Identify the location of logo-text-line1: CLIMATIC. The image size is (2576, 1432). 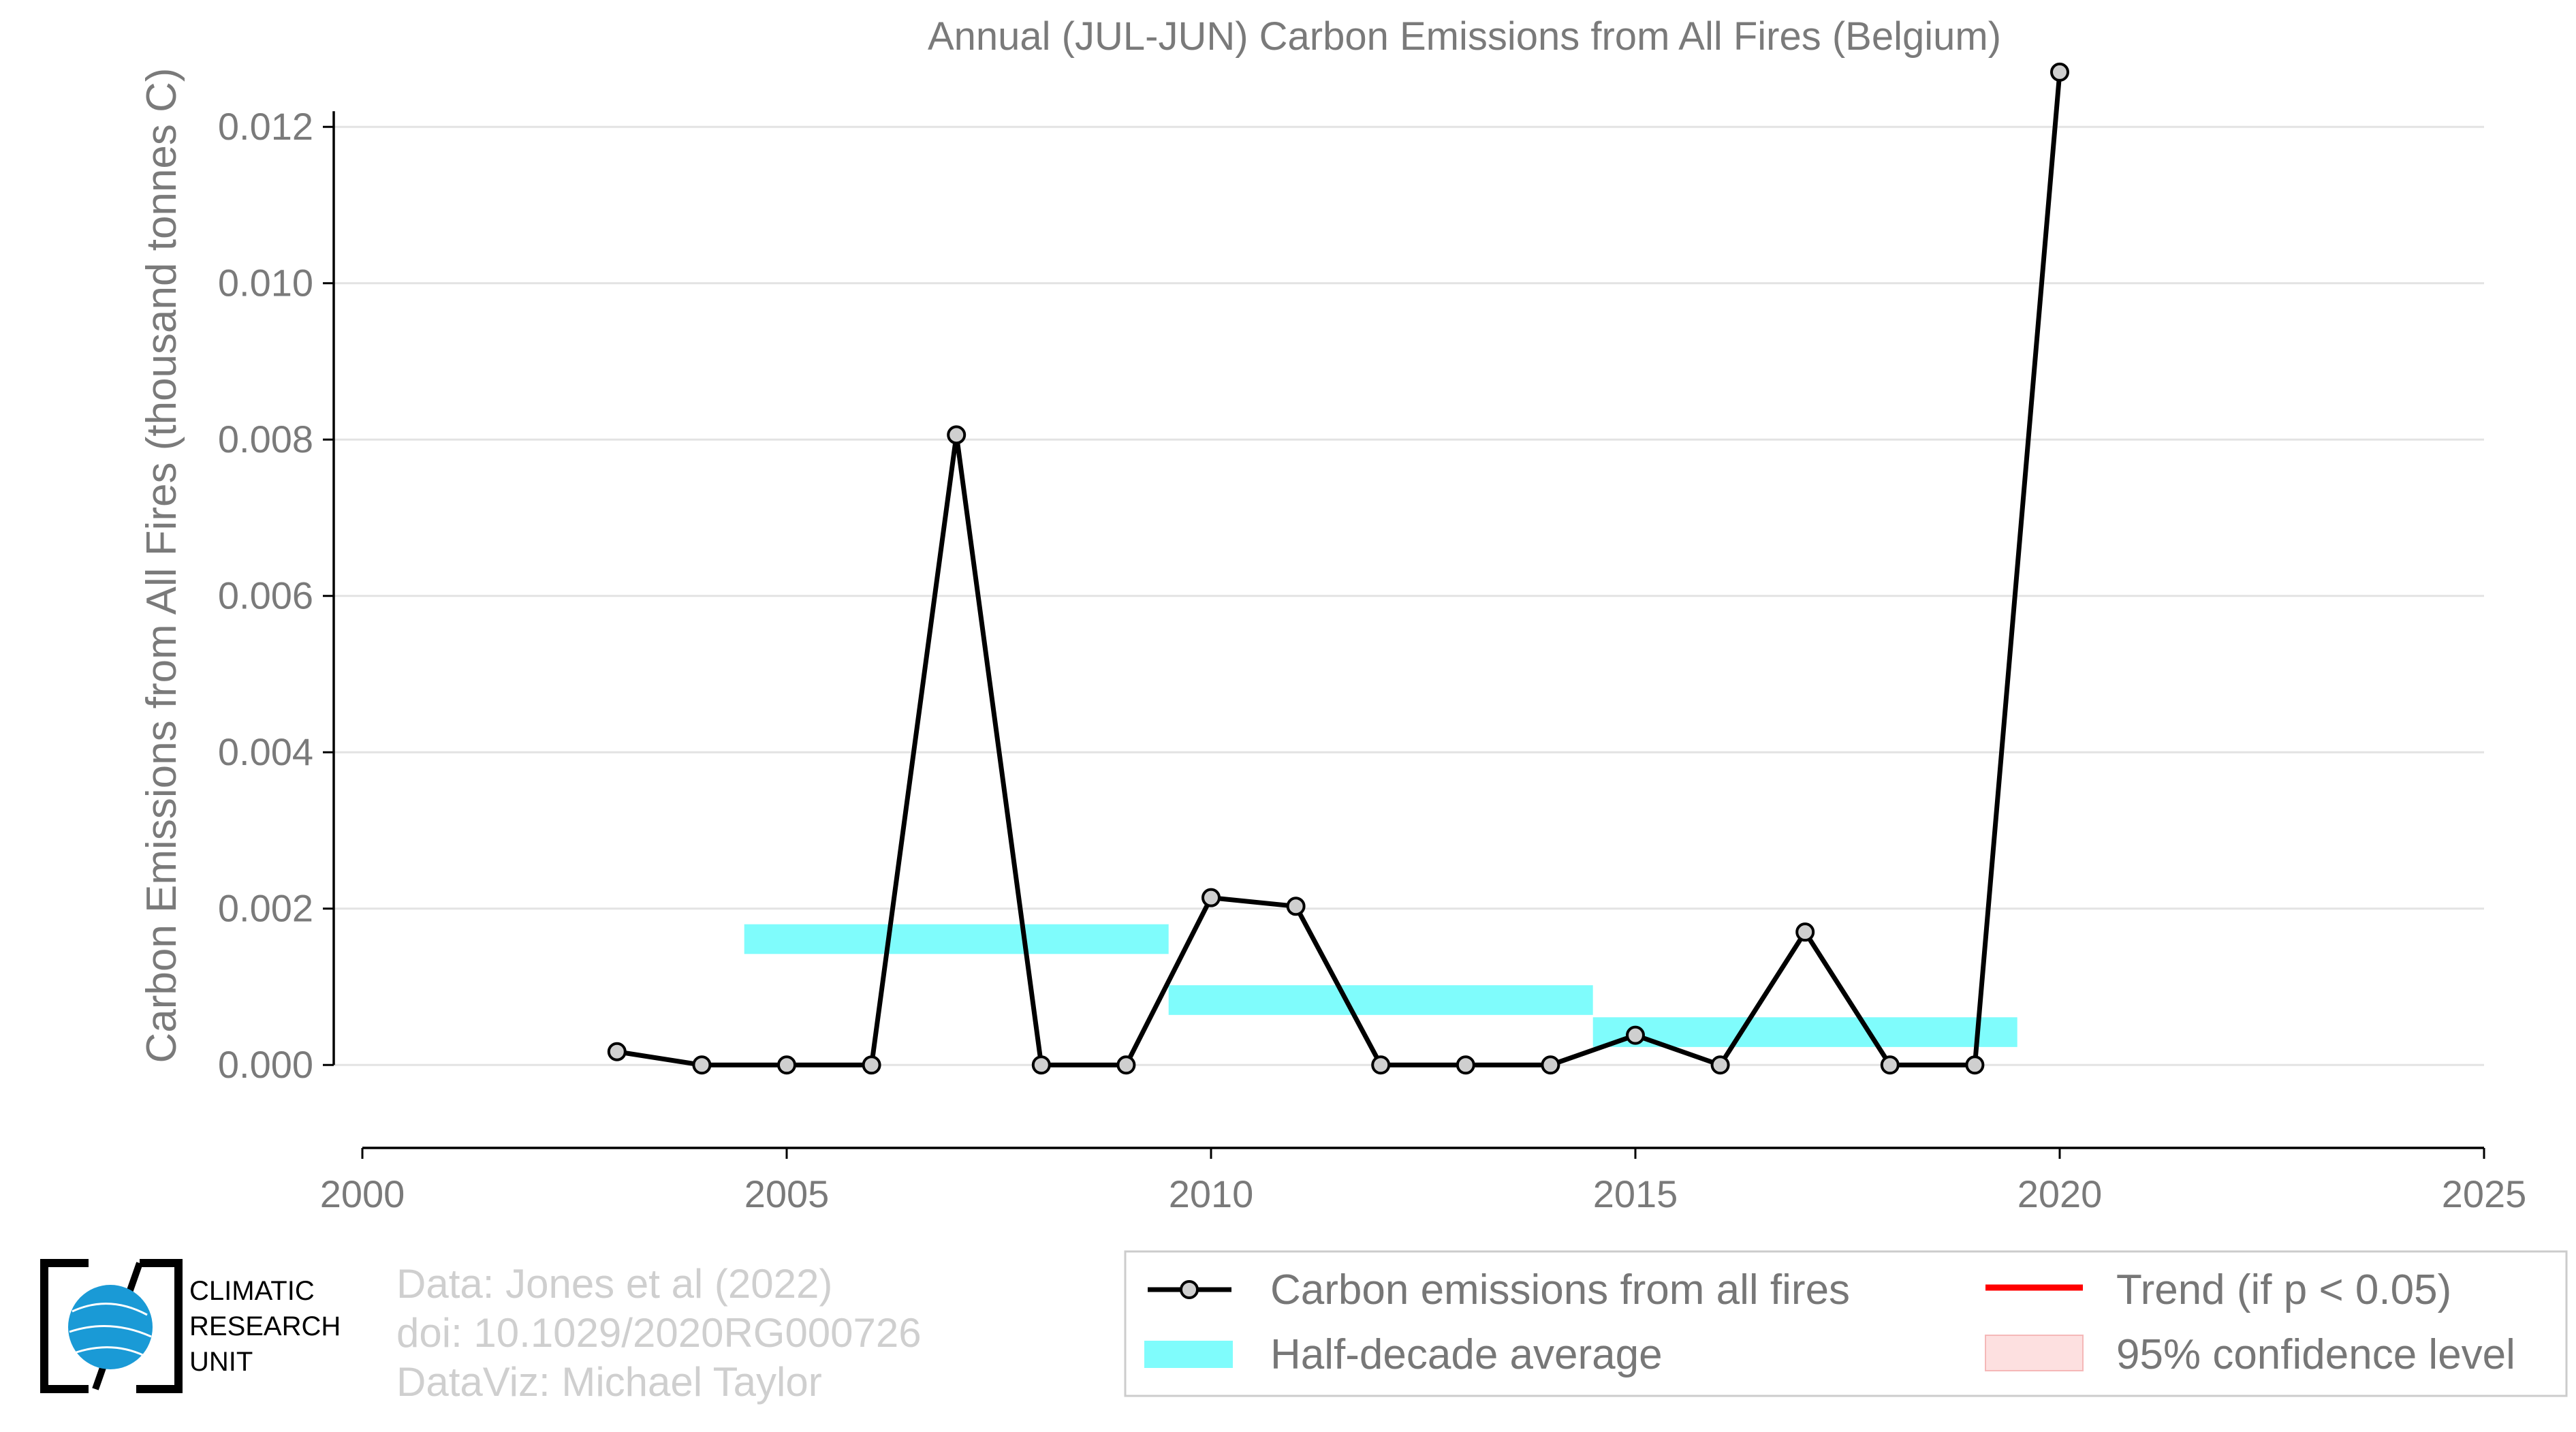
(252, 1291).